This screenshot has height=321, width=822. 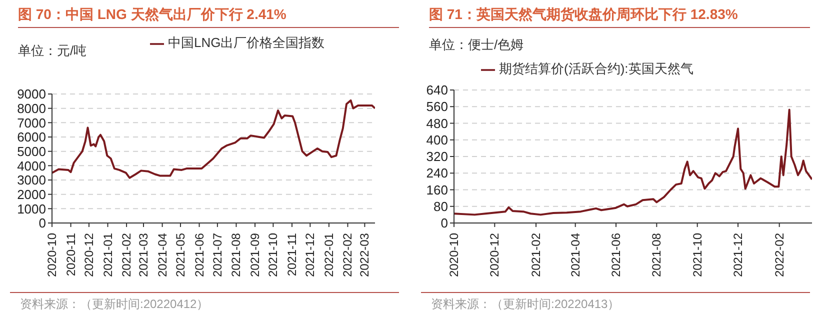 What do you see at coordinates (180, 255) in the screenshot?
I see `x-tick-label: 2021-05` at bounding box center [180, 255].